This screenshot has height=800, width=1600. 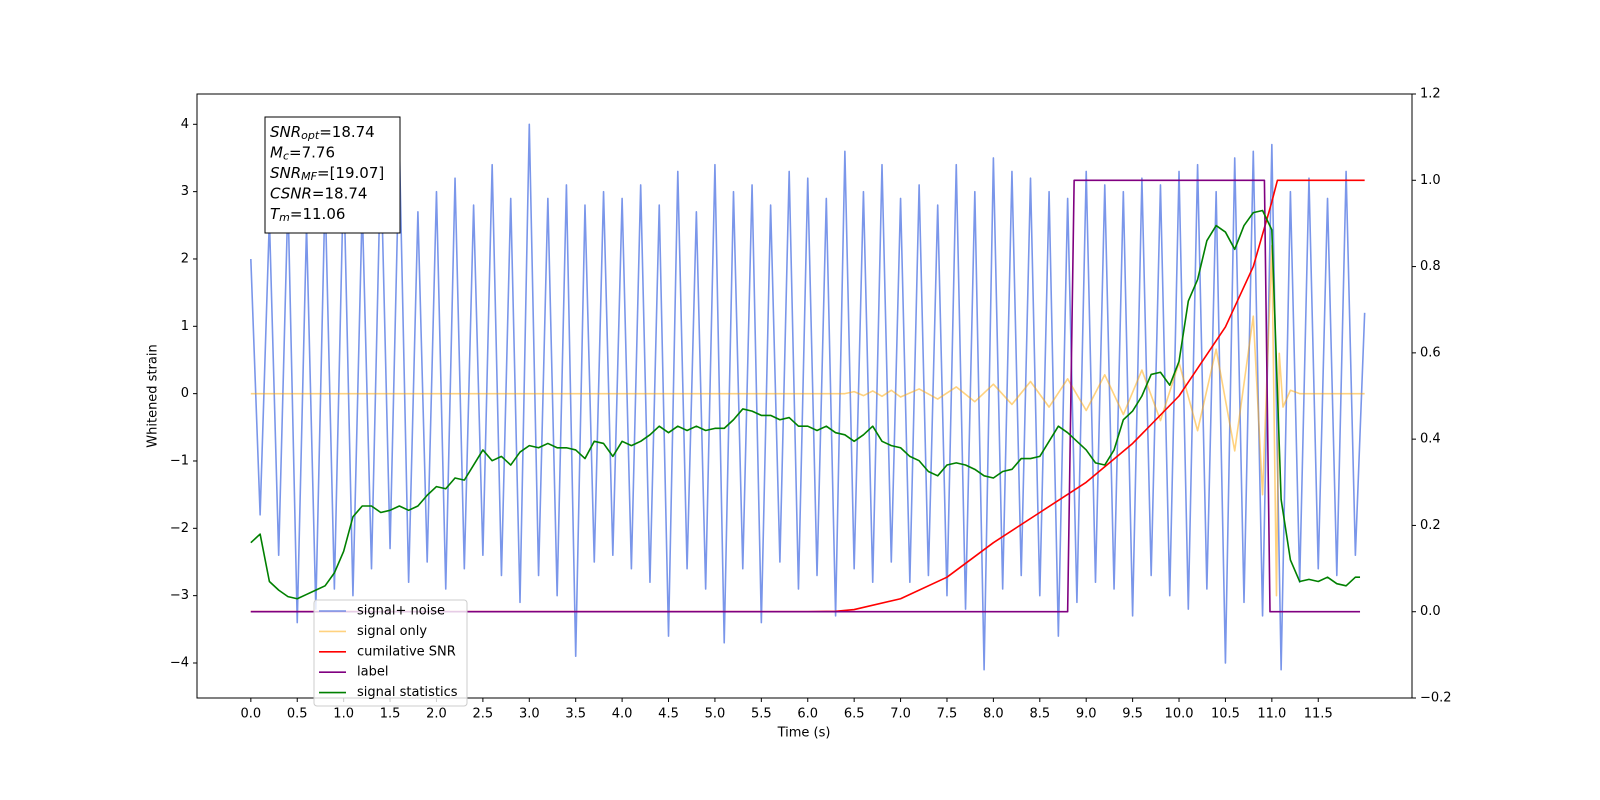 I want to click on y2-tick-label: 0.4, so click(x=1430, y=439).